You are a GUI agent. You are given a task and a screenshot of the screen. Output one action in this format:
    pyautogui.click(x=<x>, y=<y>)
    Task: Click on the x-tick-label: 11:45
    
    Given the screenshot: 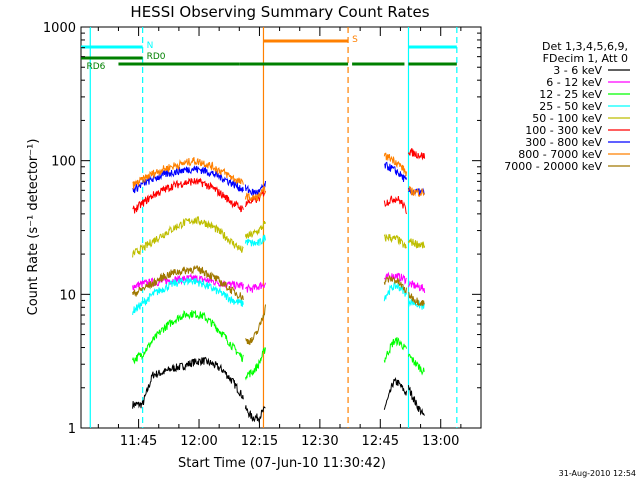 What is the action you would take?
    pyautogui.click(x=138, y=441)
    